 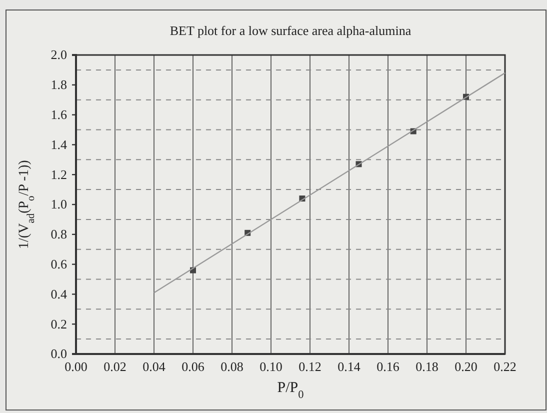 What do you see at coordinates (466, 366) in the screenshot?
I see `x-tick-label: 0.20` at bounding box center [466, 366].